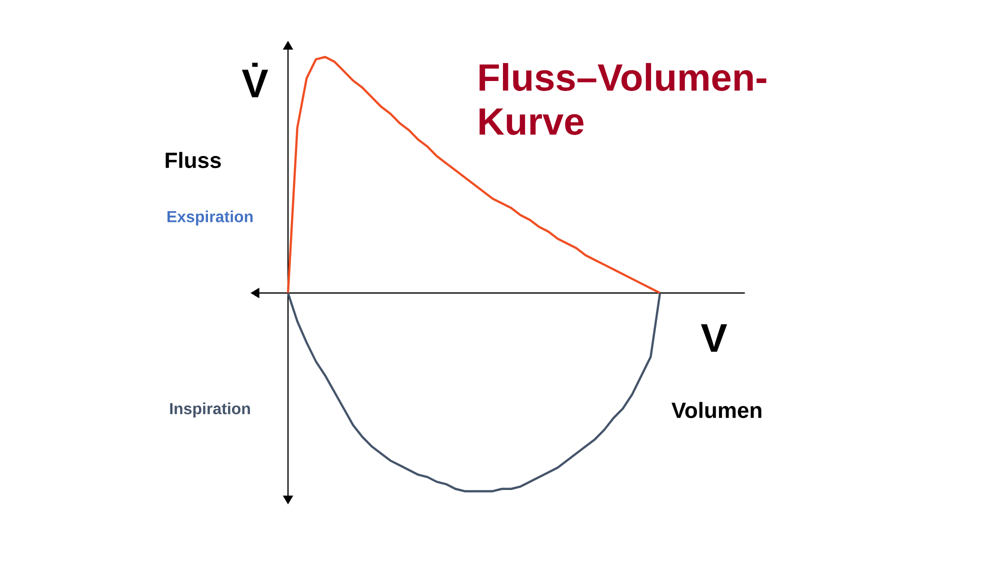 The width and height of the screenshot is (1000, 563). What do you see at coordinates (210, 410) in the screenshot?
I see `text: Inspiration` at bounding box center [210, 410].